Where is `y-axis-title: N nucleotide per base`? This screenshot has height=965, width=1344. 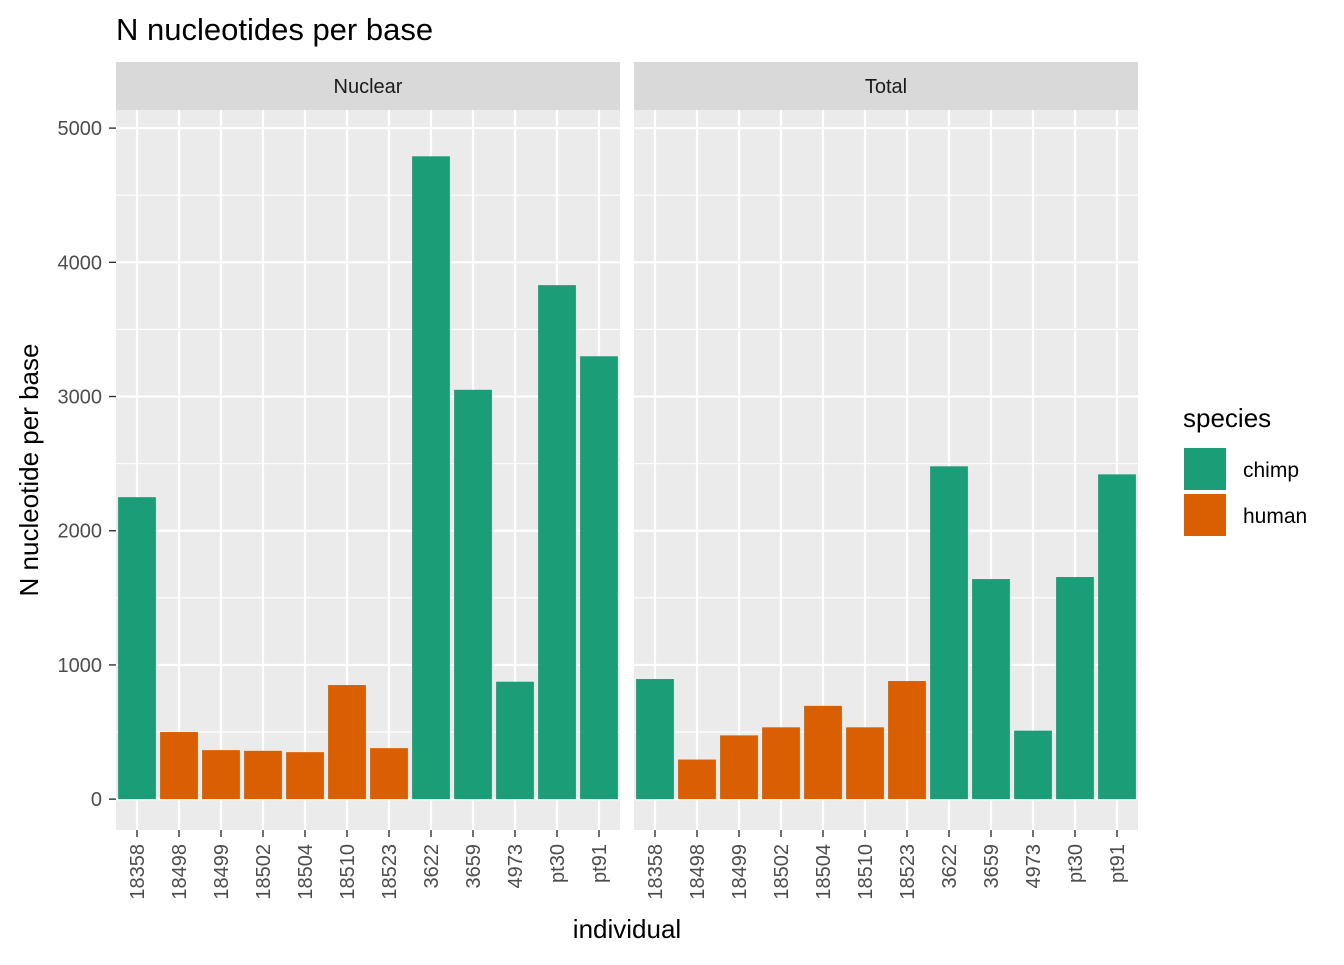
y-axis-title: N nucleotide per base is located at coordinates (29, 470).